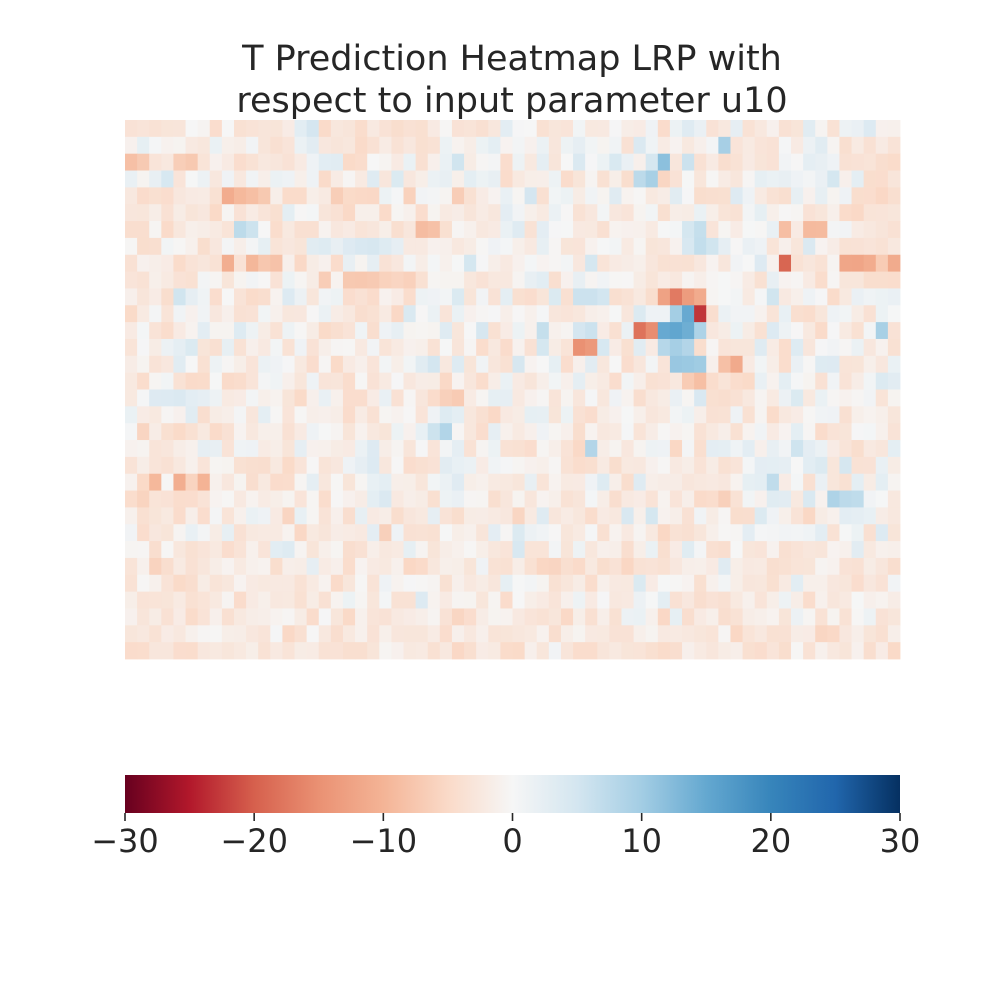 The image size is (1000, 1000). I want to click on colorbar-tick-label: −30, so click(125, 841).